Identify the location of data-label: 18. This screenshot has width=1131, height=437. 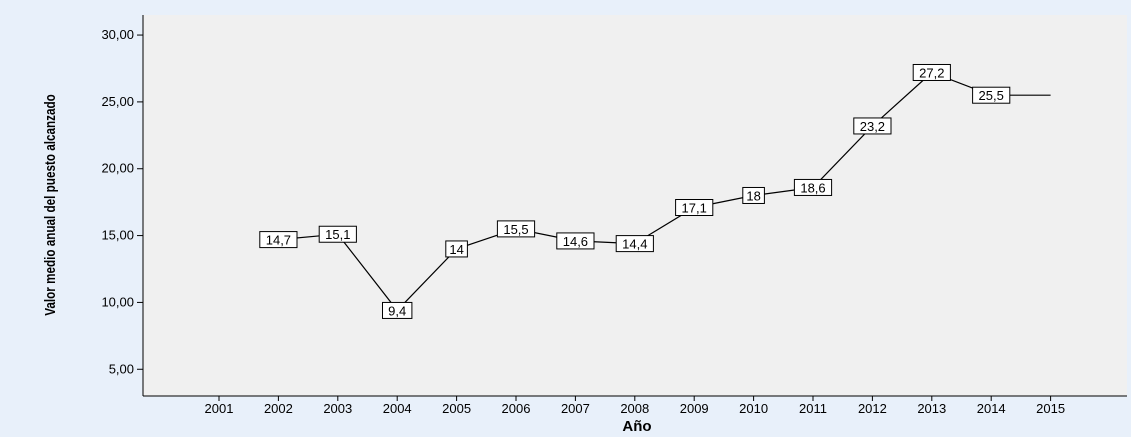
(753, 195).